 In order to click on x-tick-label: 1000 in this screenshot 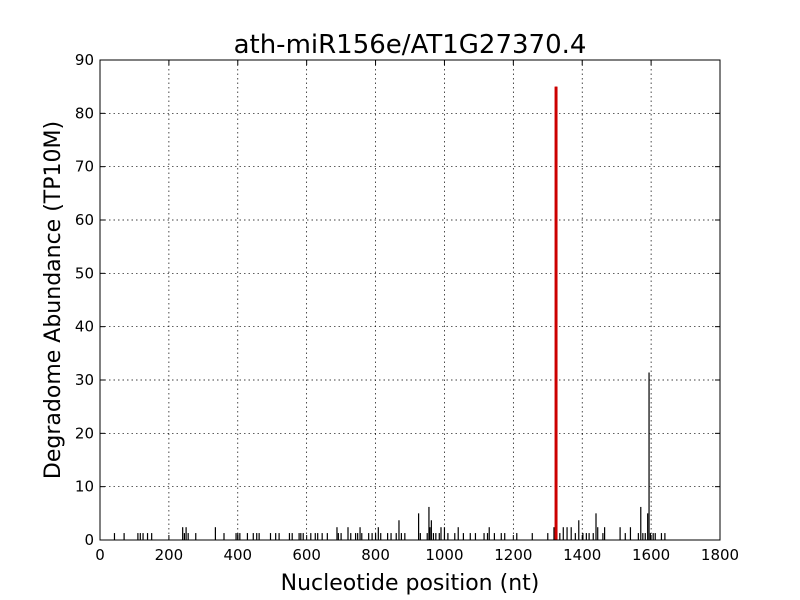, I will do `click(444, 555)`.